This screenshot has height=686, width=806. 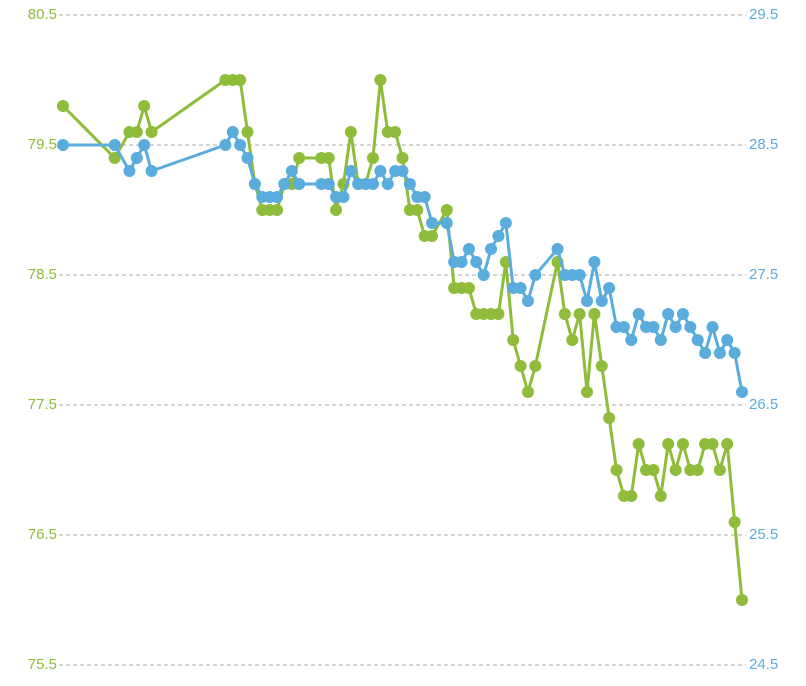 I want to click on y-tick-label: 77.5, so click(x=42, y=404).